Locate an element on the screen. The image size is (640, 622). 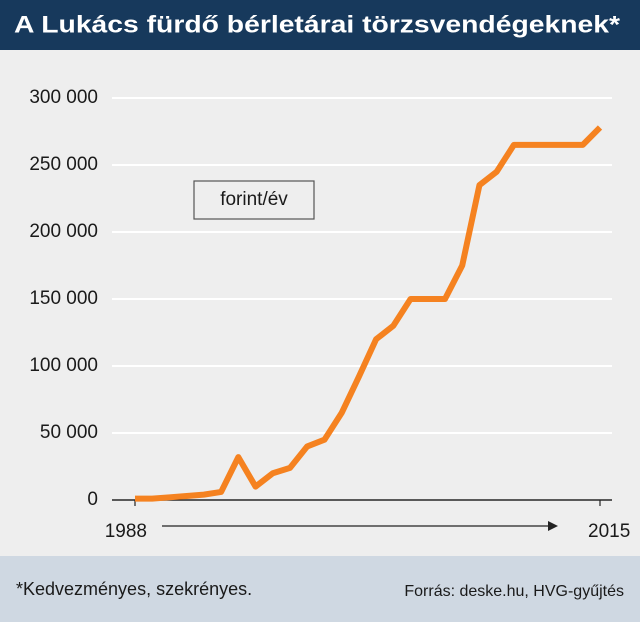
annotation-box is located at coordinates (254, 200).